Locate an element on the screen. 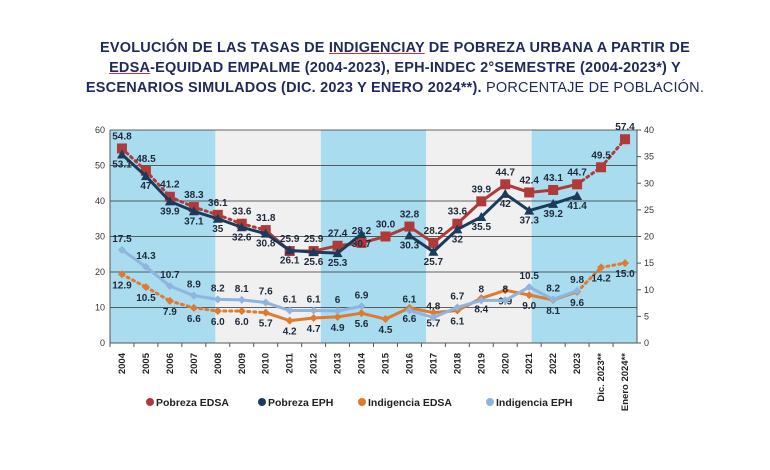  data-label: 49.5 is located at coordinates (601, 155).